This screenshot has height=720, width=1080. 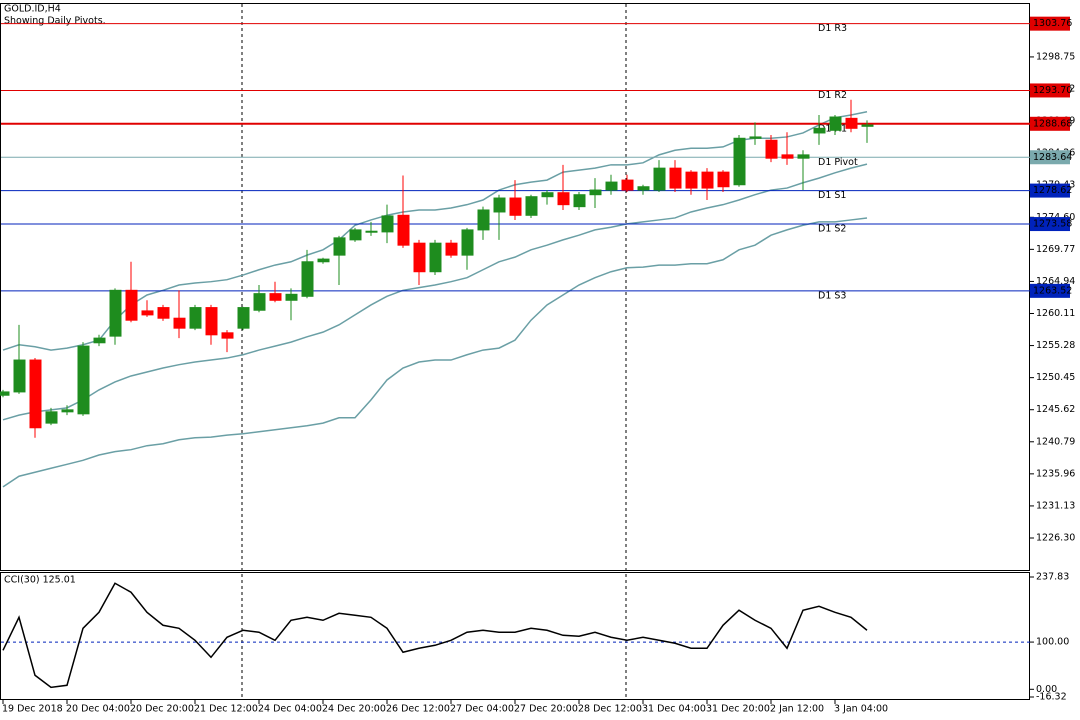 What do you see at coordinates (226, 709) in the screenshot?
I see `x-tick-label: 21 Dec 12:00` at bounding box center [226, 709].